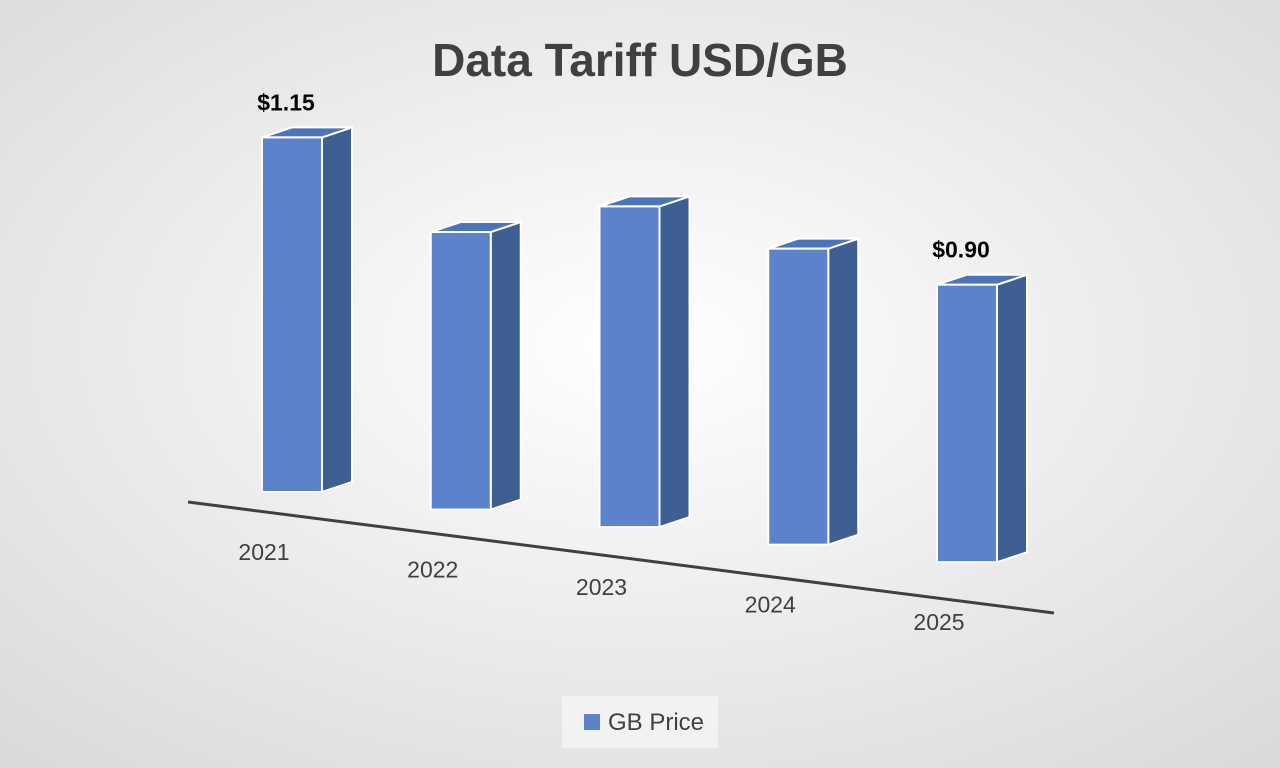 The width and height of the screenshot is (1280, 768). Describe the element at coordinates (292, 315) in the screenshot. I see `bar-2021-front` at that location.